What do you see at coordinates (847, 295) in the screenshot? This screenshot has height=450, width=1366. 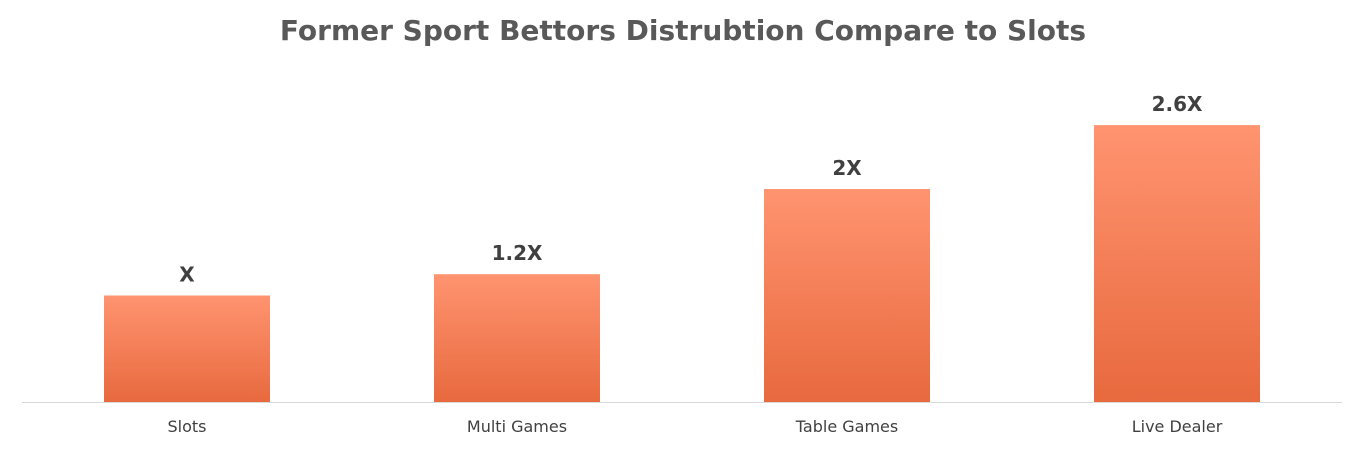 I see `bar-table-games` at bounding box center [847, 295].